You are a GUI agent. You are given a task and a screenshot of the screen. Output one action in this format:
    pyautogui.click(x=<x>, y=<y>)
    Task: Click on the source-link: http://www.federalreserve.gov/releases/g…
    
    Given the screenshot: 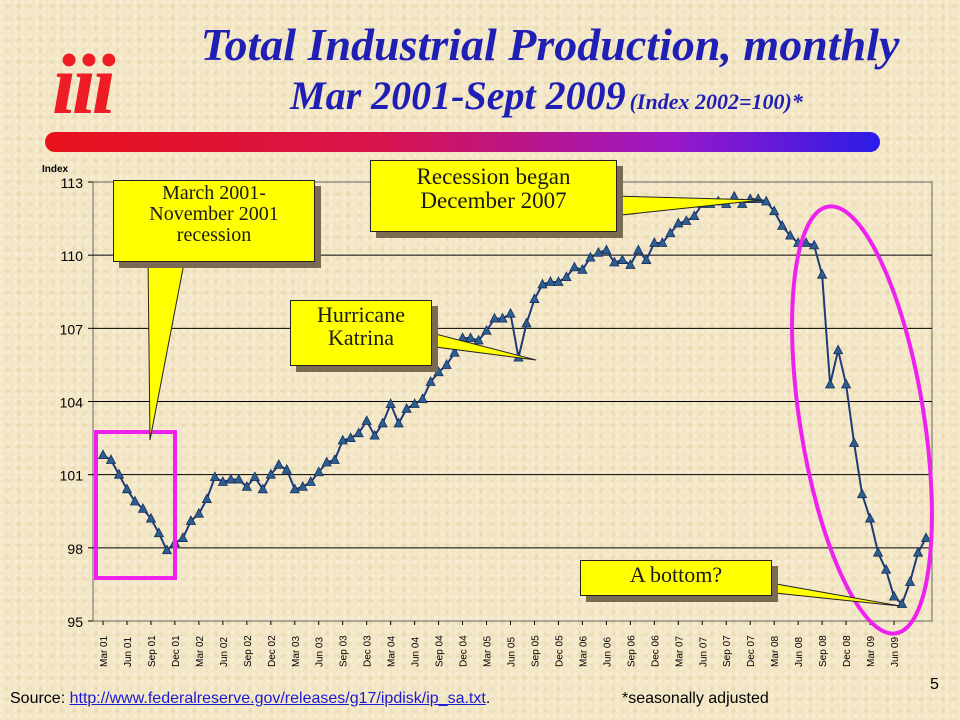 What is the action you would take?
    pyautogui.click(x=277, y=698)
    